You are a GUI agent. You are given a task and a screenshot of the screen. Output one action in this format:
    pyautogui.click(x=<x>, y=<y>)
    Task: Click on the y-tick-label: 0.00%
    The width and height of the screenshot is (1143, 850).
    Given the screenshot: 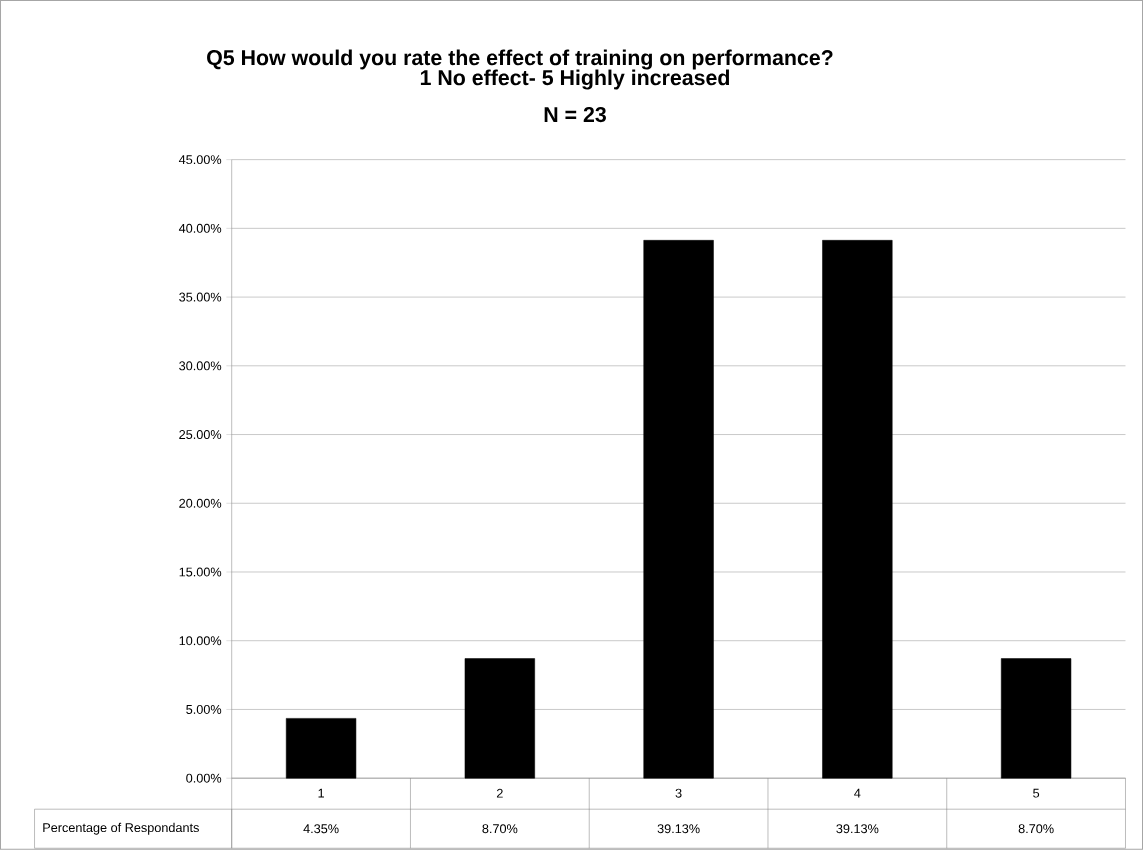 What is the action you would take?
    pyautogui.click(x=204, y=778)
    